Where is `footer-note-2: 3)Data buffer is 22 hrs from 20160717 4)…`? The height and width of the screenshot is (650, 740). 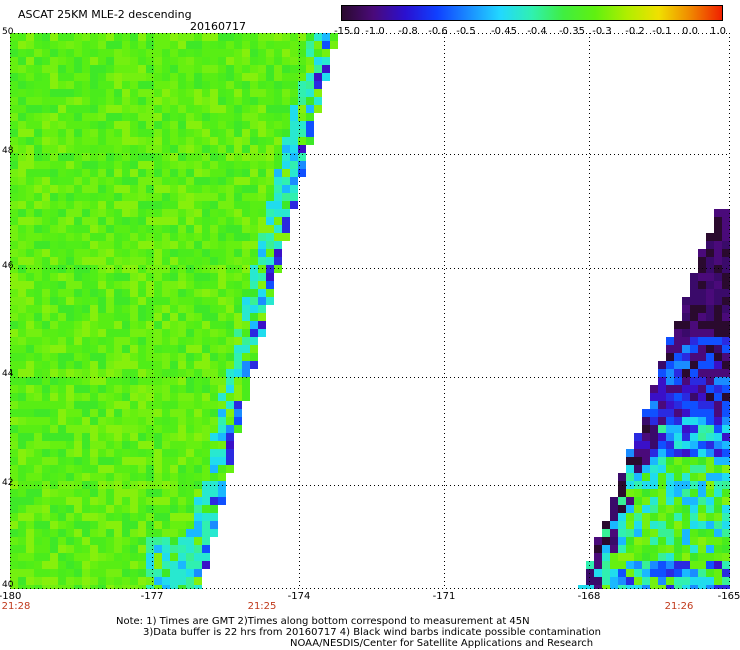 footer-note-2: 3)Data buffer is 22 hrs from 20160717 4)… is located at coordinates (372, 632).